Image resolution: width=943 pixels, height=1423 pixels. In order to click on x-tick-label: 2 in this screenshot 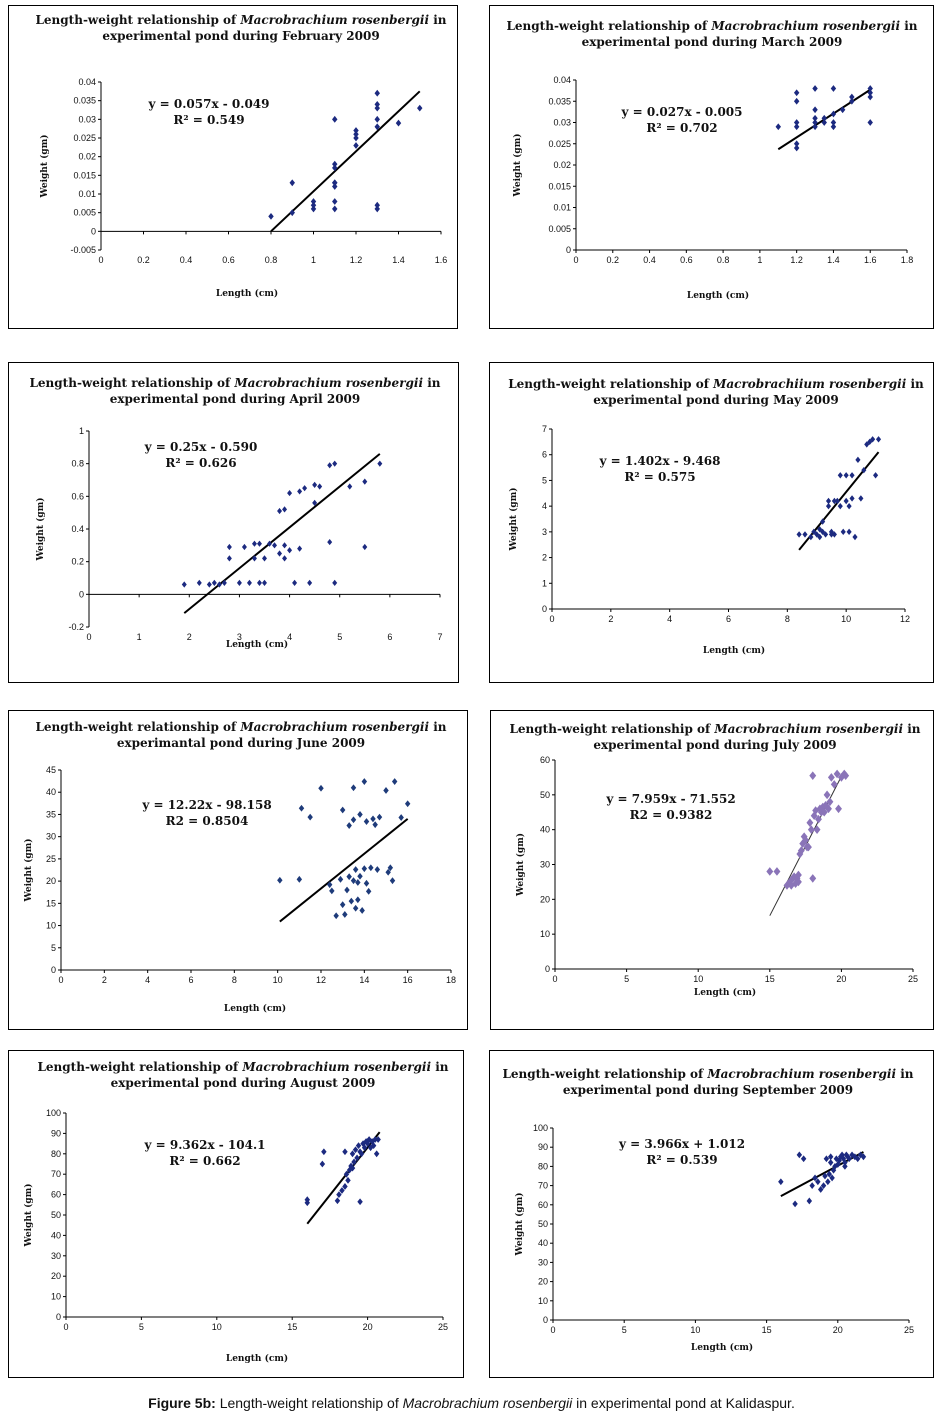, I will do `click(104, 980)`.